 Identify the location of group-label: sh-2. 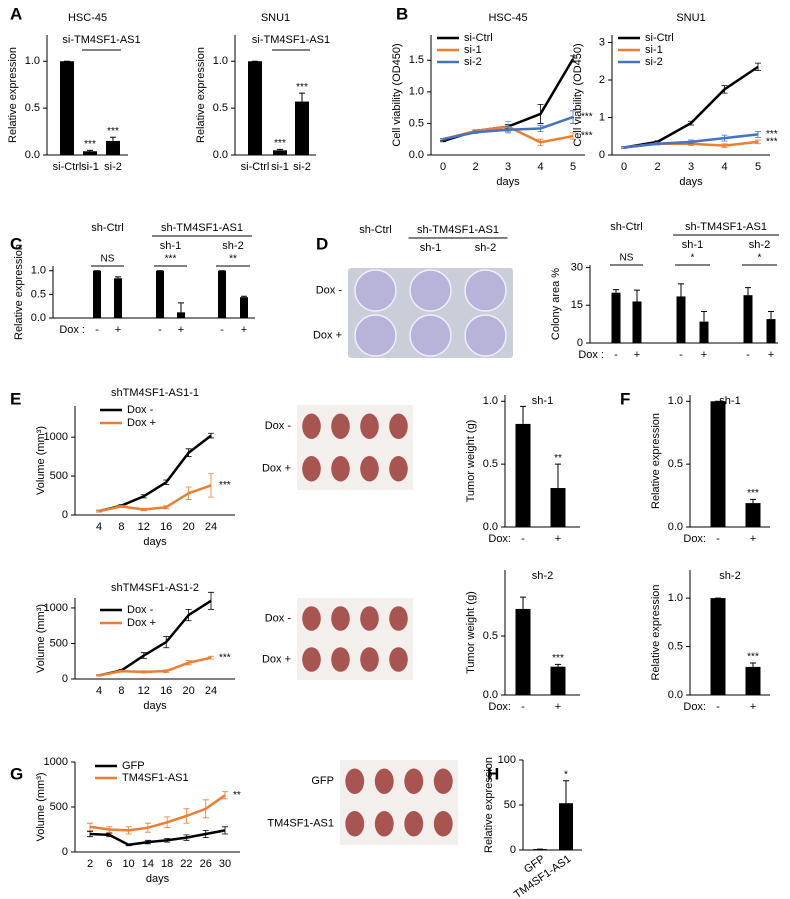
(759, 245).